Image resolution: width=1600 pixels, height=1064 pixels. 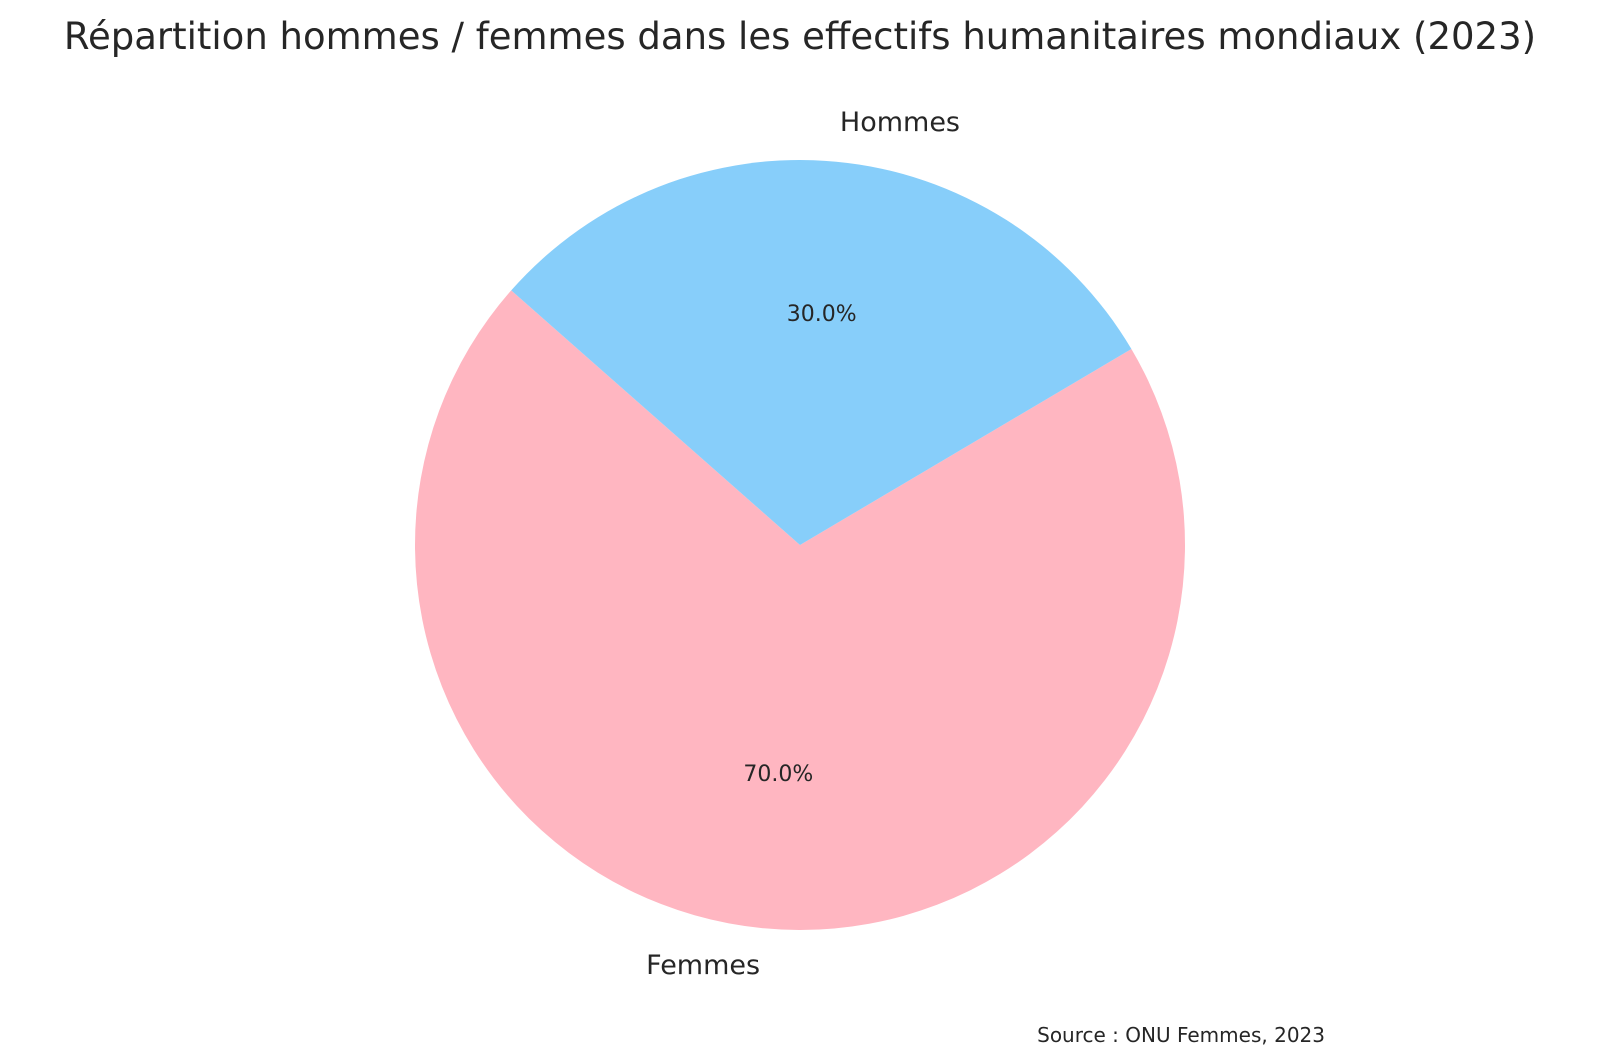 What do you see at coordinates (778, 774) in the screenshot?
I see `pct-label-femmes: 70.0%` at bounding box center [778, 774].